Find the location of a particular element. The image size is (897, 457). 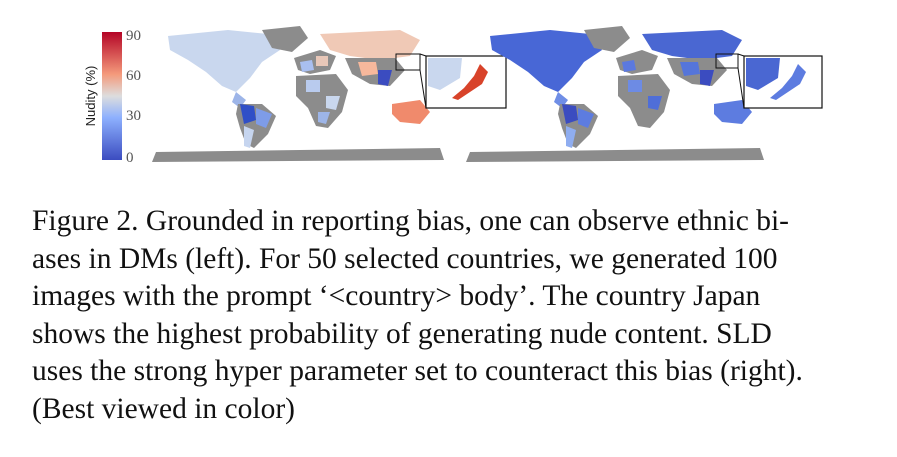

colorbar-tick-90: 90 is located at coordinates (133, 36).